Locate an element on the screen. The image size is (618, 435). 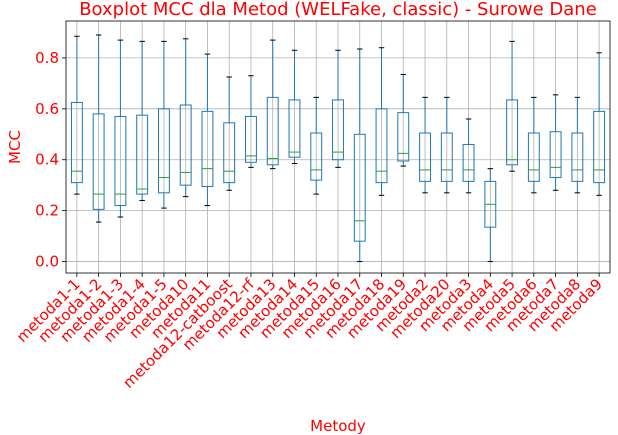
box-metoda14 is located at coordinates (294, 107).